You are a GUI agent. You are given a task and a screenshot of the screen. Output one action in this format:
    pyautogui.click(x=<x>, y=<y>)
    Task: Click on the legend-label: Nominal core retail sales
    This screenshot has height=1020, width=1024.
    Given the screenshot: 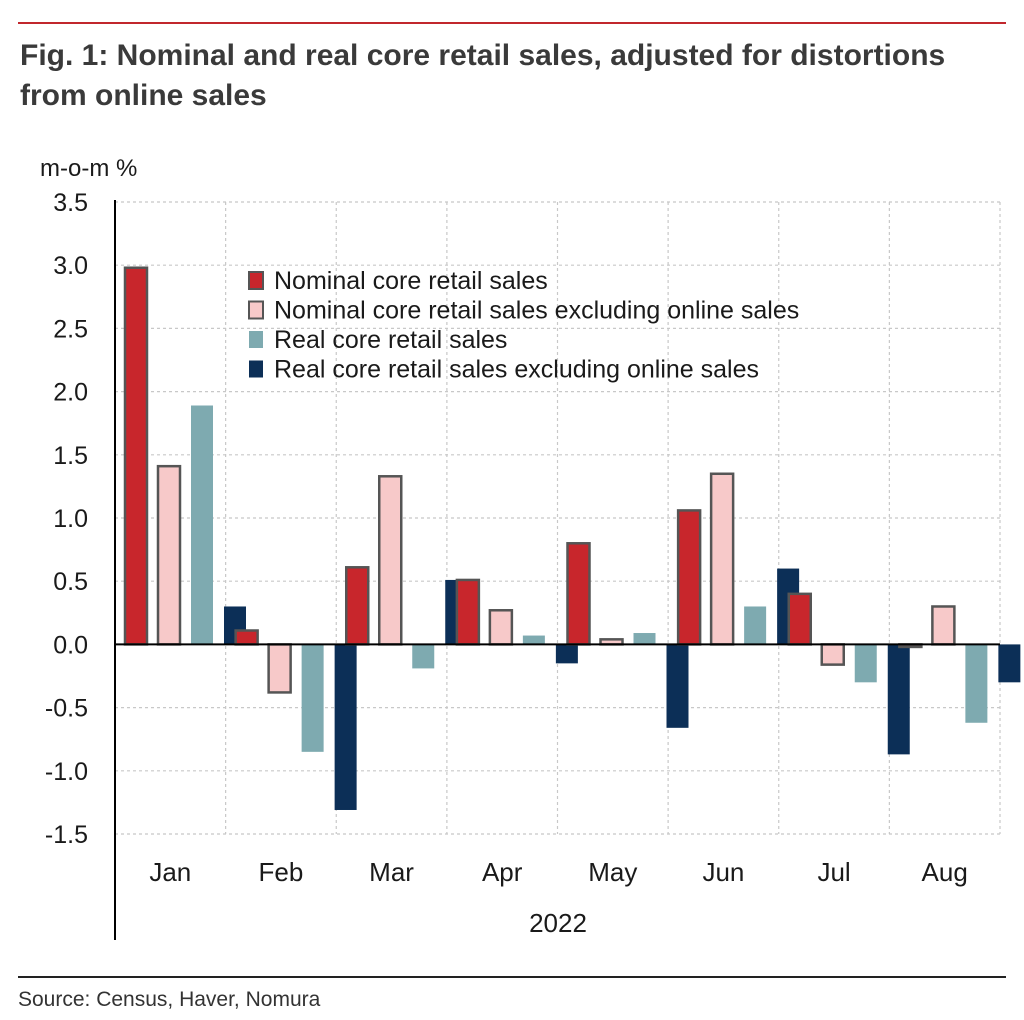 What is the action you would take?
    pyautogui.click(x=411, y=281)
    